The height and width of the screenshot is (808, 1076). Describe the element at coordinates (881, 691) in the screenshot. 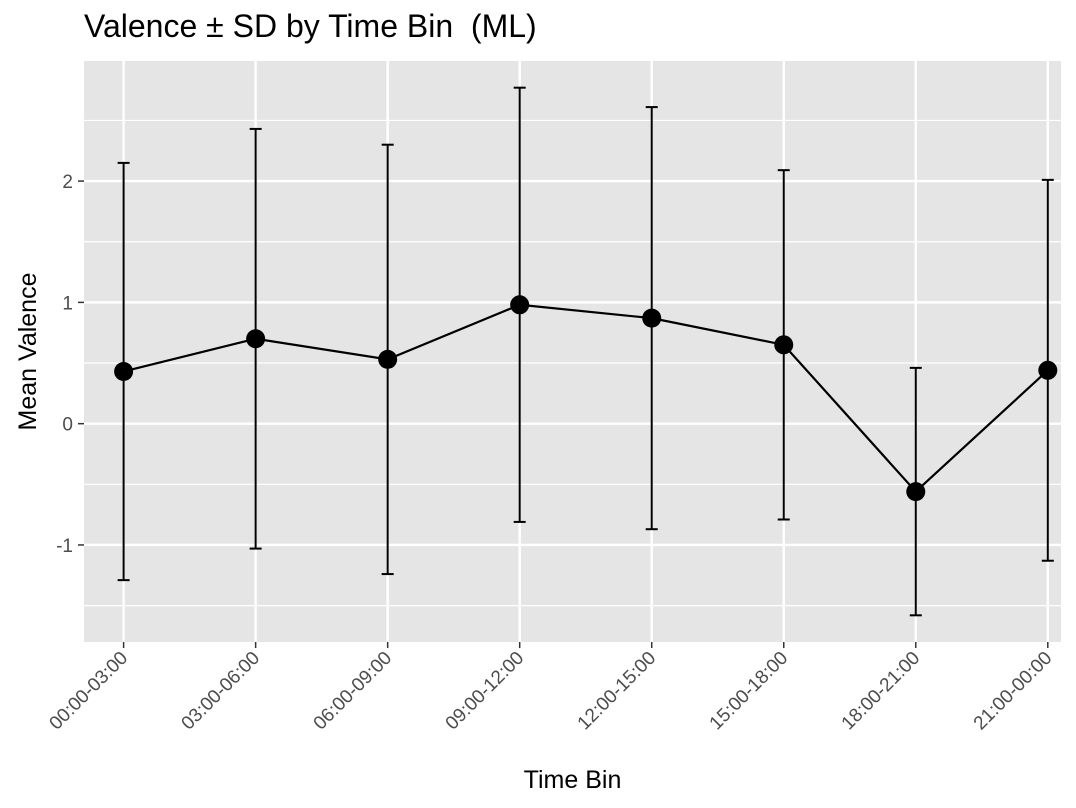

I see `x-tick-label: 18:00-21:00` at that location.